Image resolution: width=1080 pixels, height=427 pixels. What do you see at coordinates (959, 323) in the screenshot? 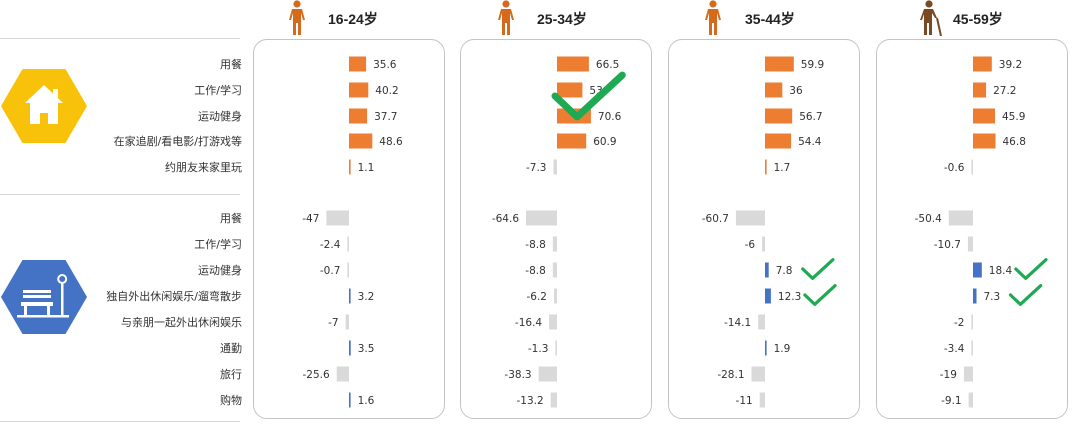
I see `bar-label-outside-g3-4: -2` at bounding box center [959, 323].